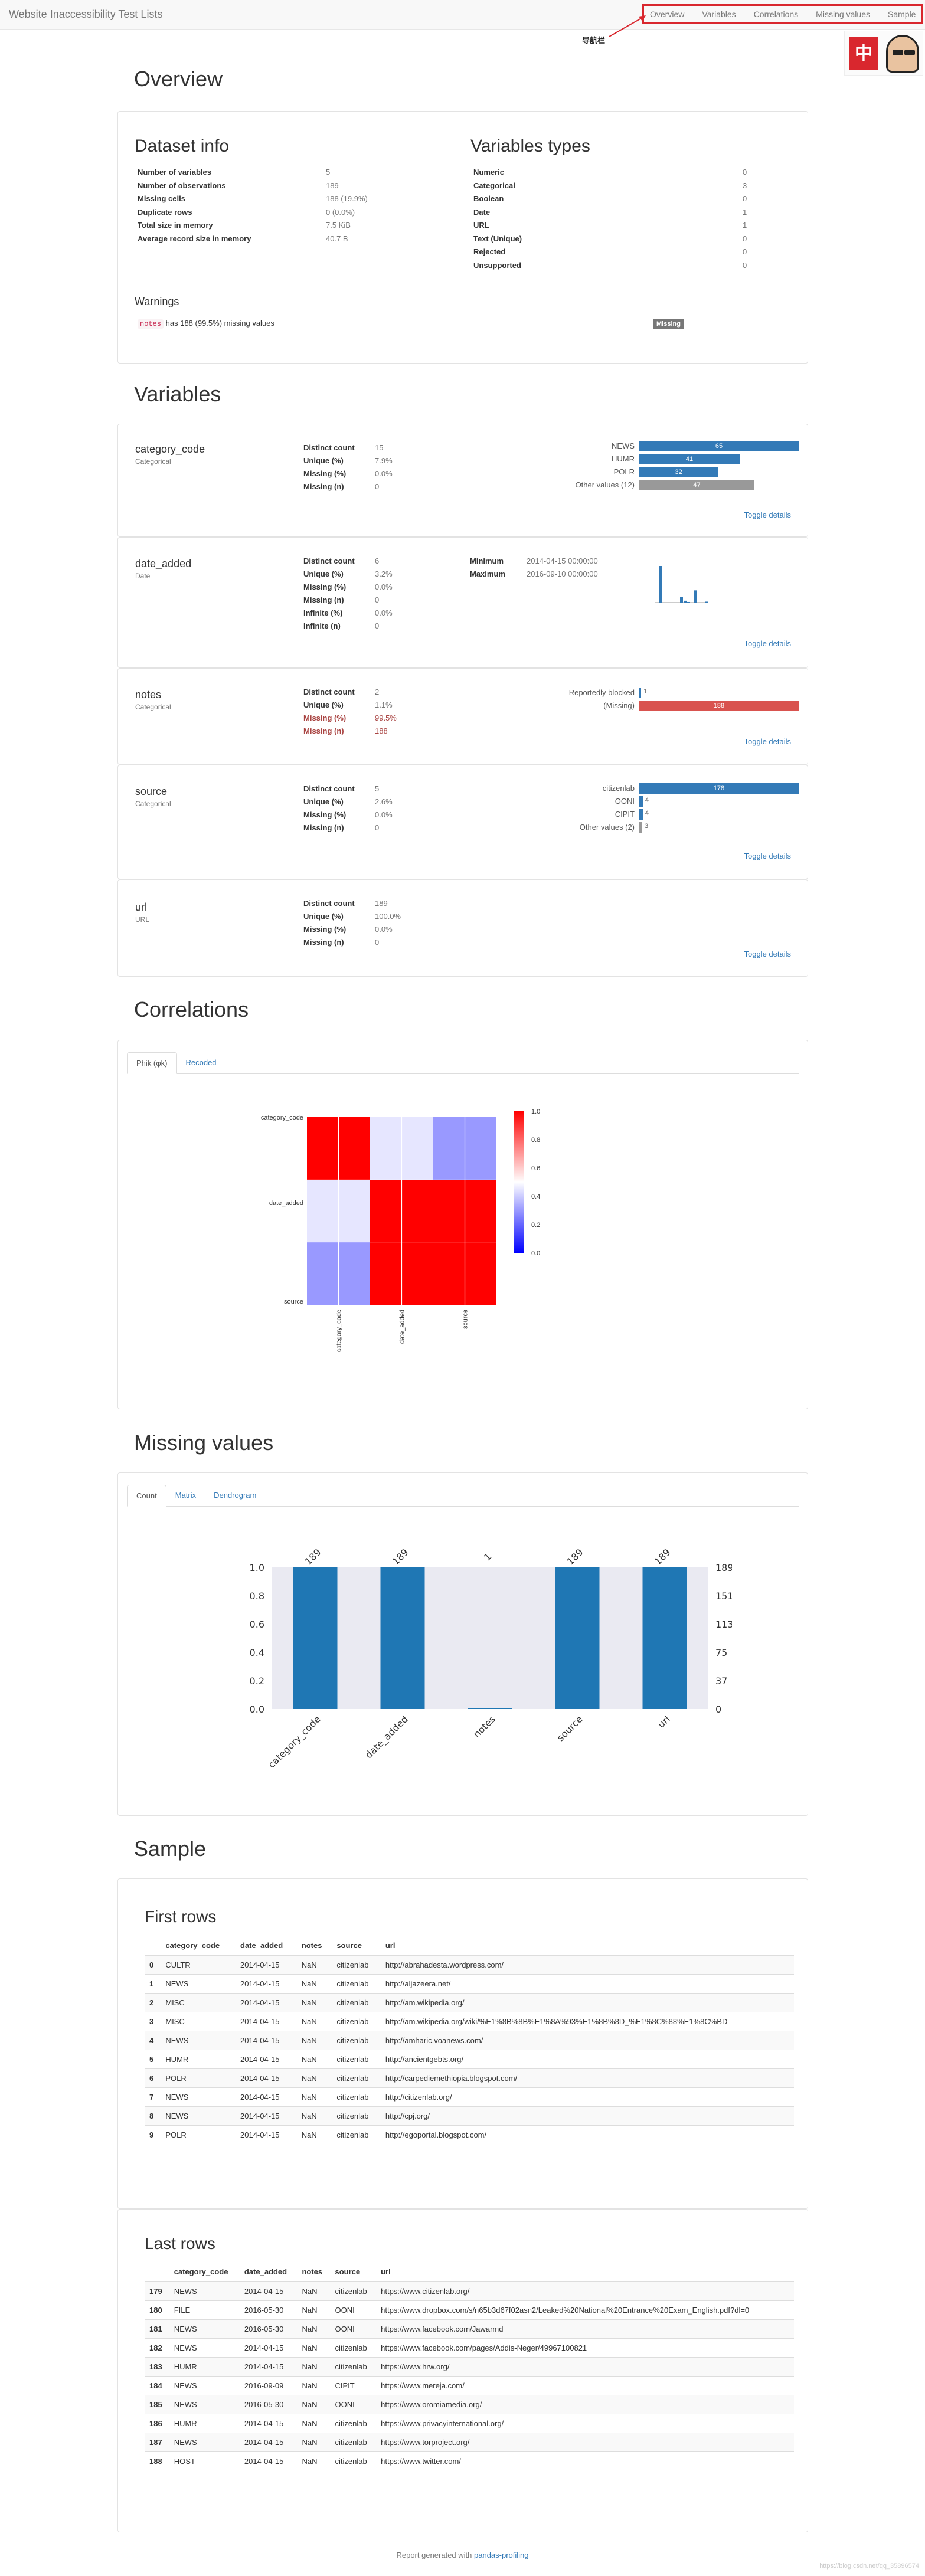 The height and width of the screenshot is (2576, 925). What do you see at coordinates (152, 1063) in the screenshot?
I see `tab-phik: Phik (φk)` at bounding box center [152, 1063].